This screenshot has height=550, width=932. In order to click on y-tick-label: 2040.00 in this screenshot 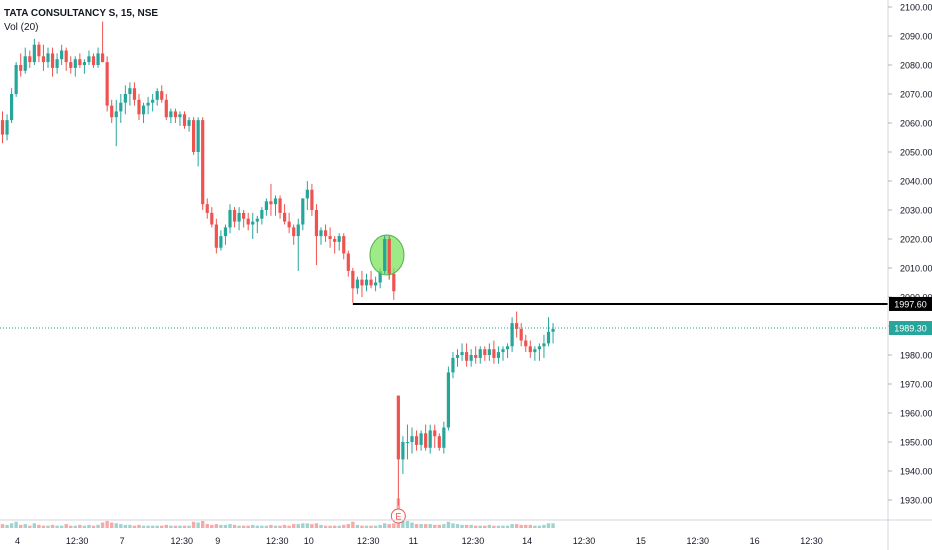, I will do `click(916, 182)`.